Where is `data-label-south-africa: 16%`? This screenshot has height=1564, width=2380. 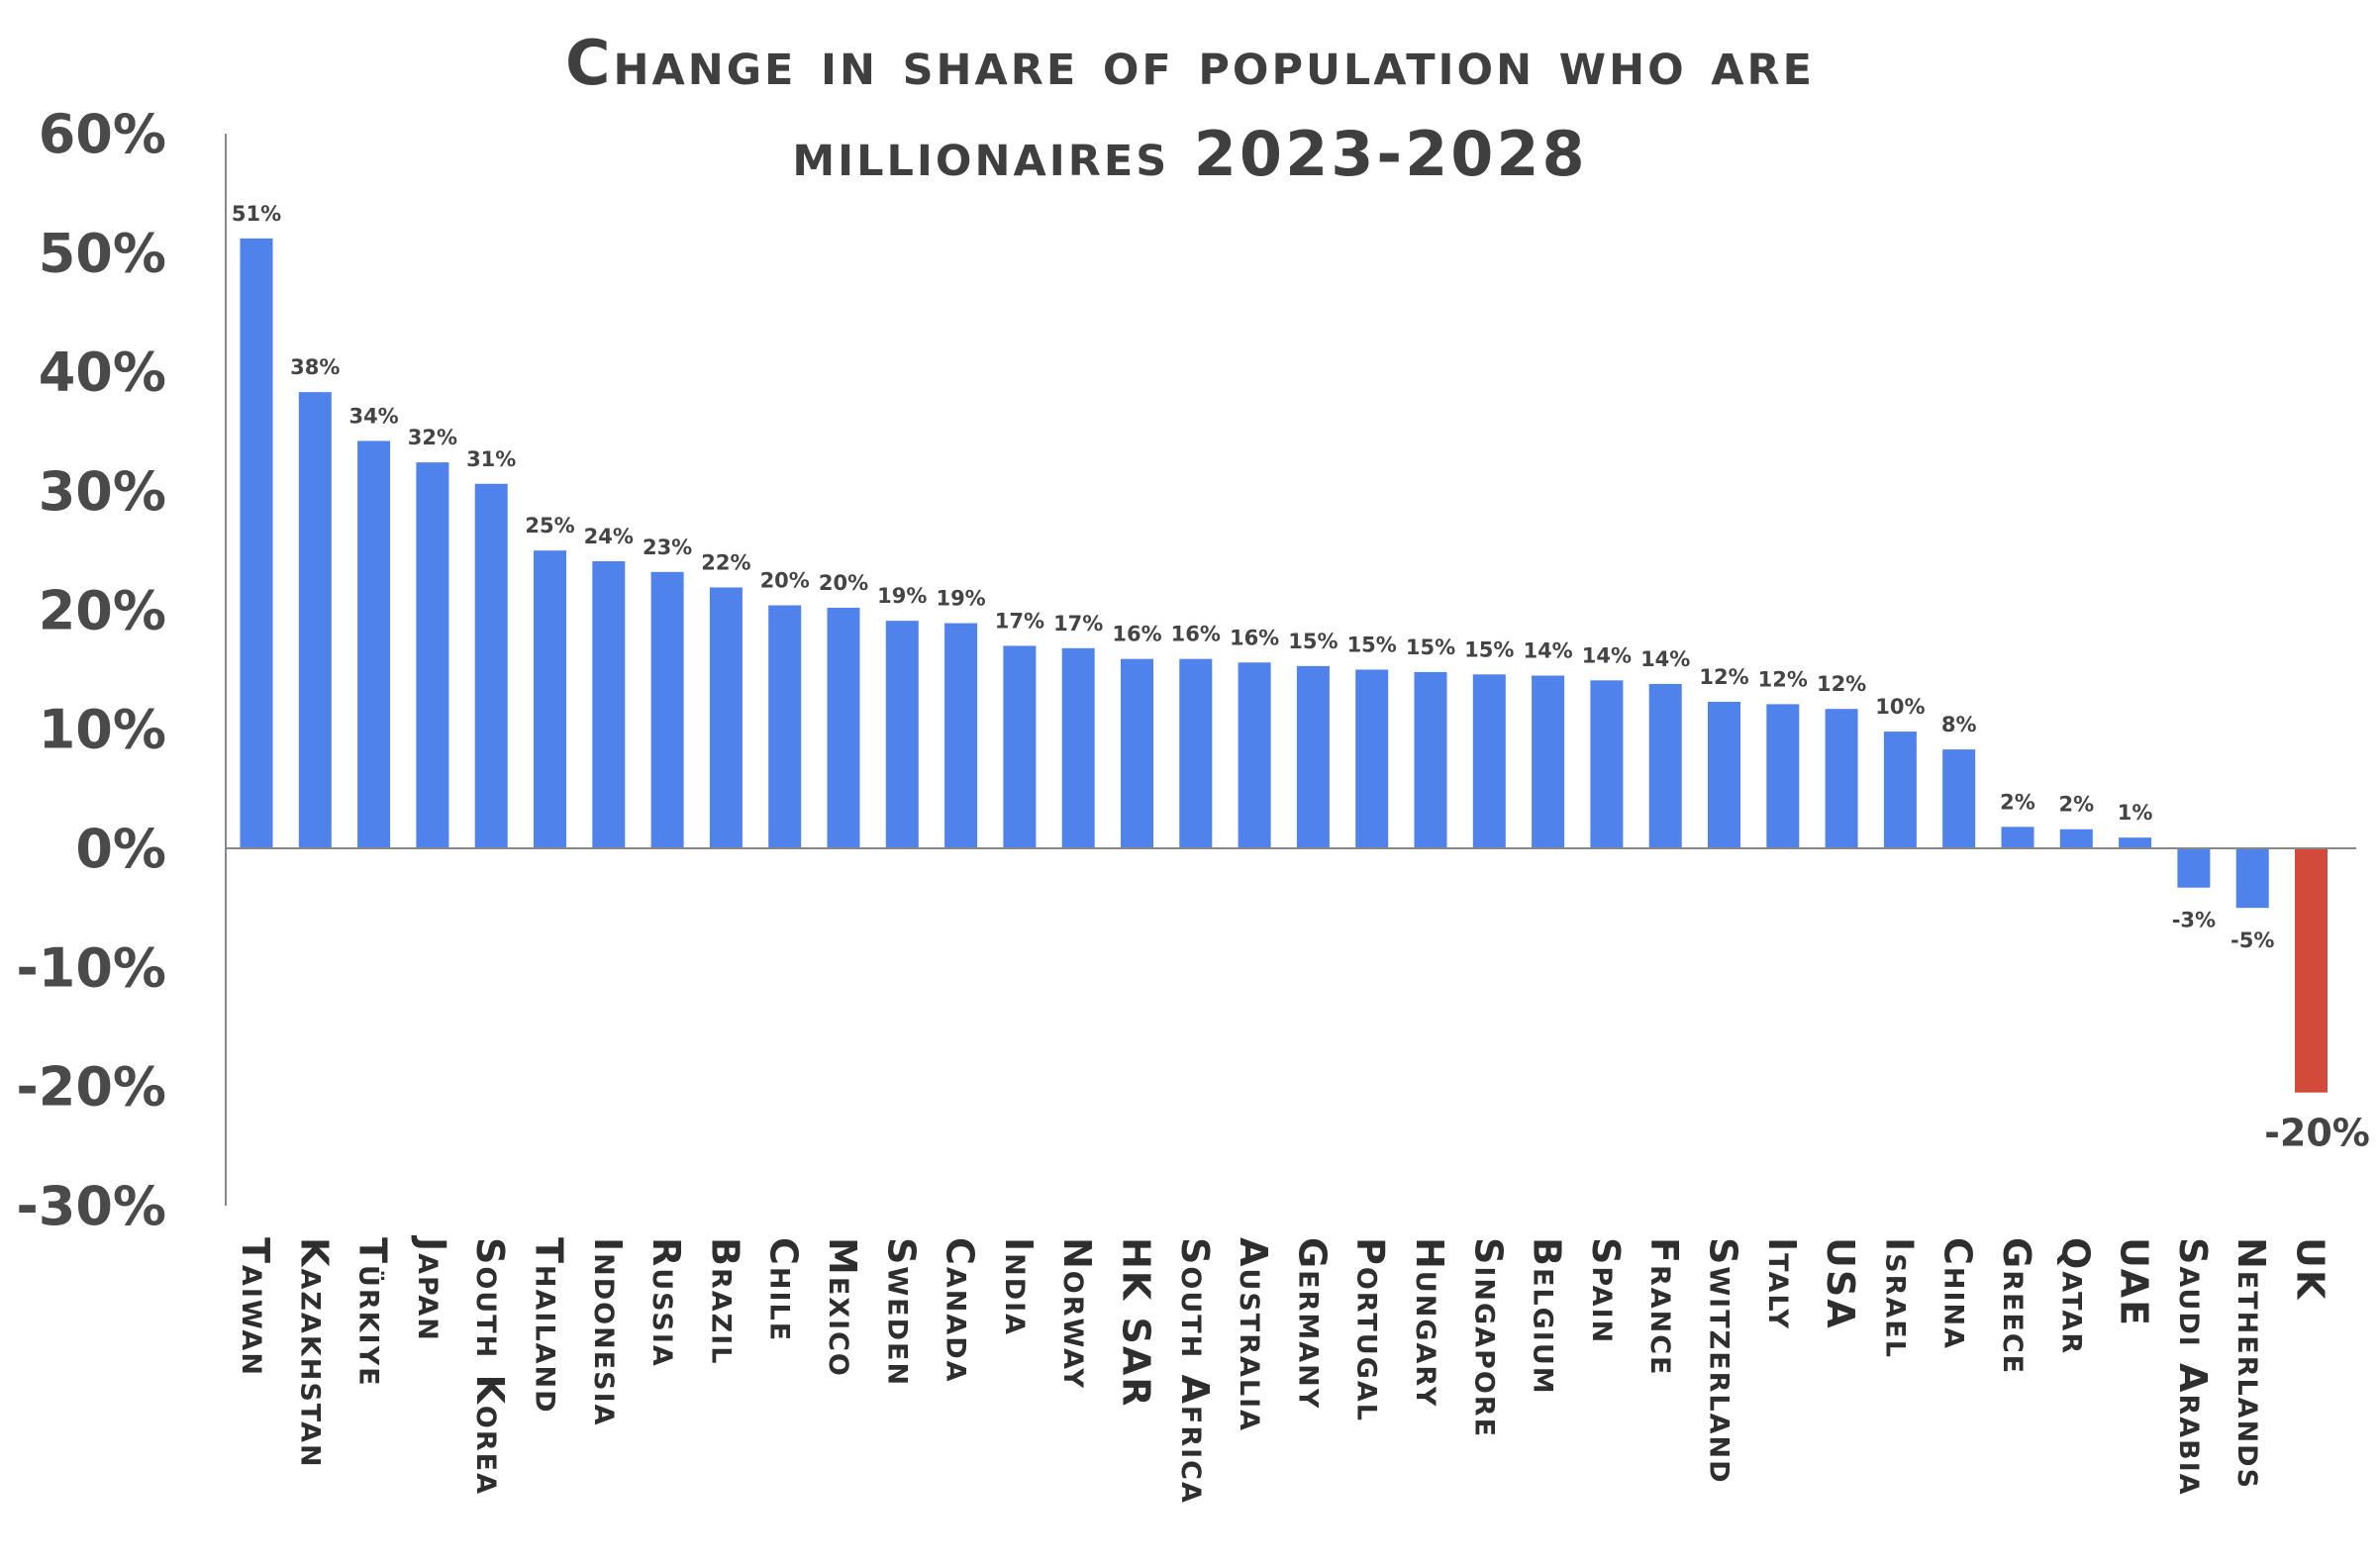
data-label-south-africa: 16% is located at coordinates (1196, 634).